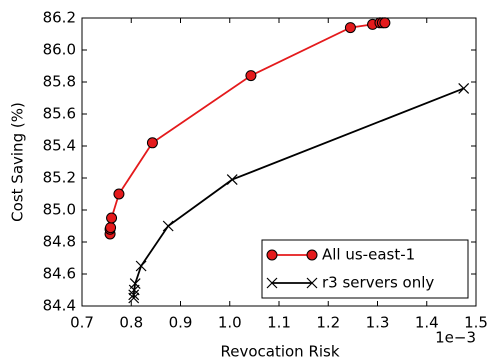  What do you see at coordinates (59, 50) in the screenshot?
I see `y-tick-label: 86.0` at bounding box center [59, 50].